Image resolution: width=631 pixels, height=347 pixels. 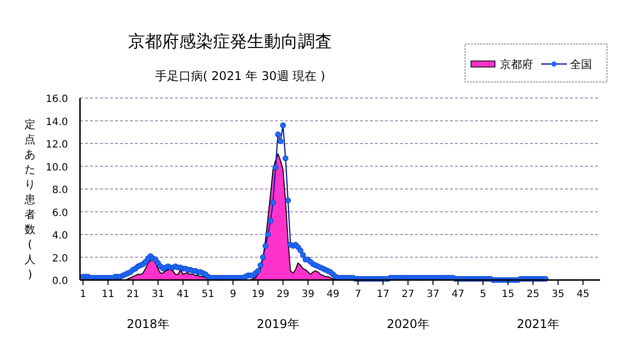 I want to click on annotation: 2018年, so click(x=148, y=324).